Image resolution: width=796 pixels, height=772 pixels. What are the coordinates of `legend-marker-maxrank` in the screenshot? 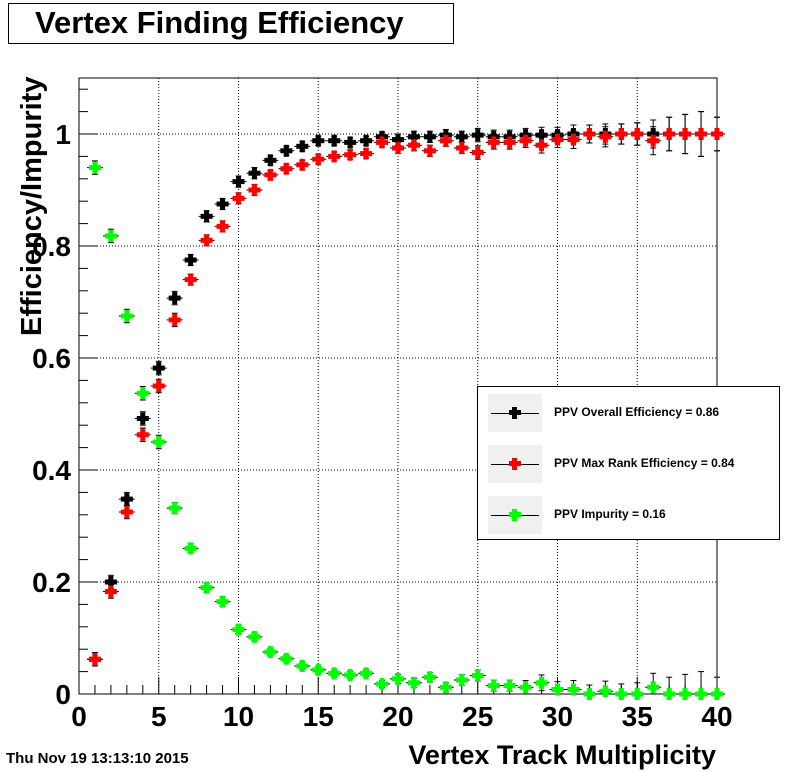 It's located at (515, 464).